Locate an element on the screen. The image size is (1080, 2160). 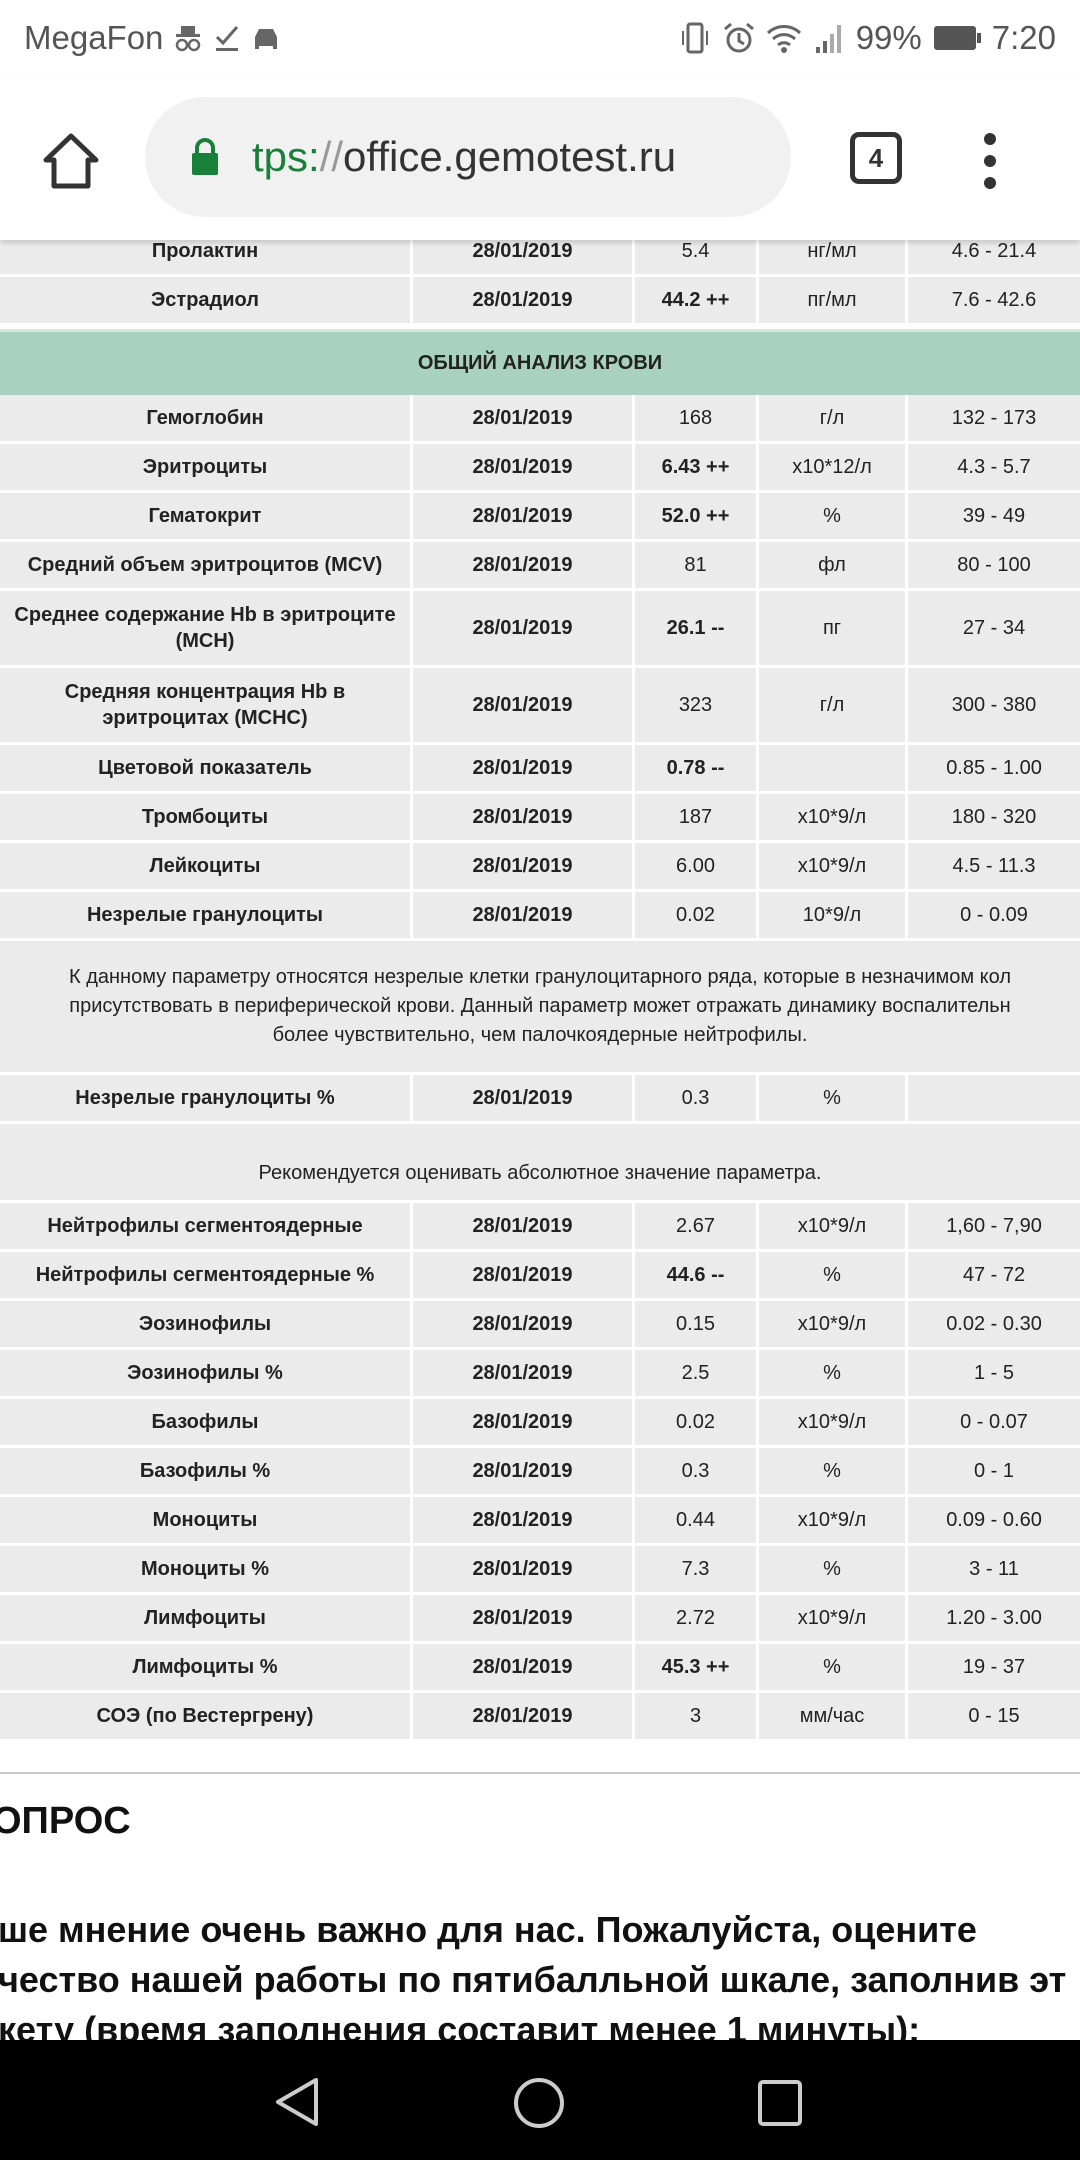
reference-range: 180 - 320 is located at coordinates (994, 817).